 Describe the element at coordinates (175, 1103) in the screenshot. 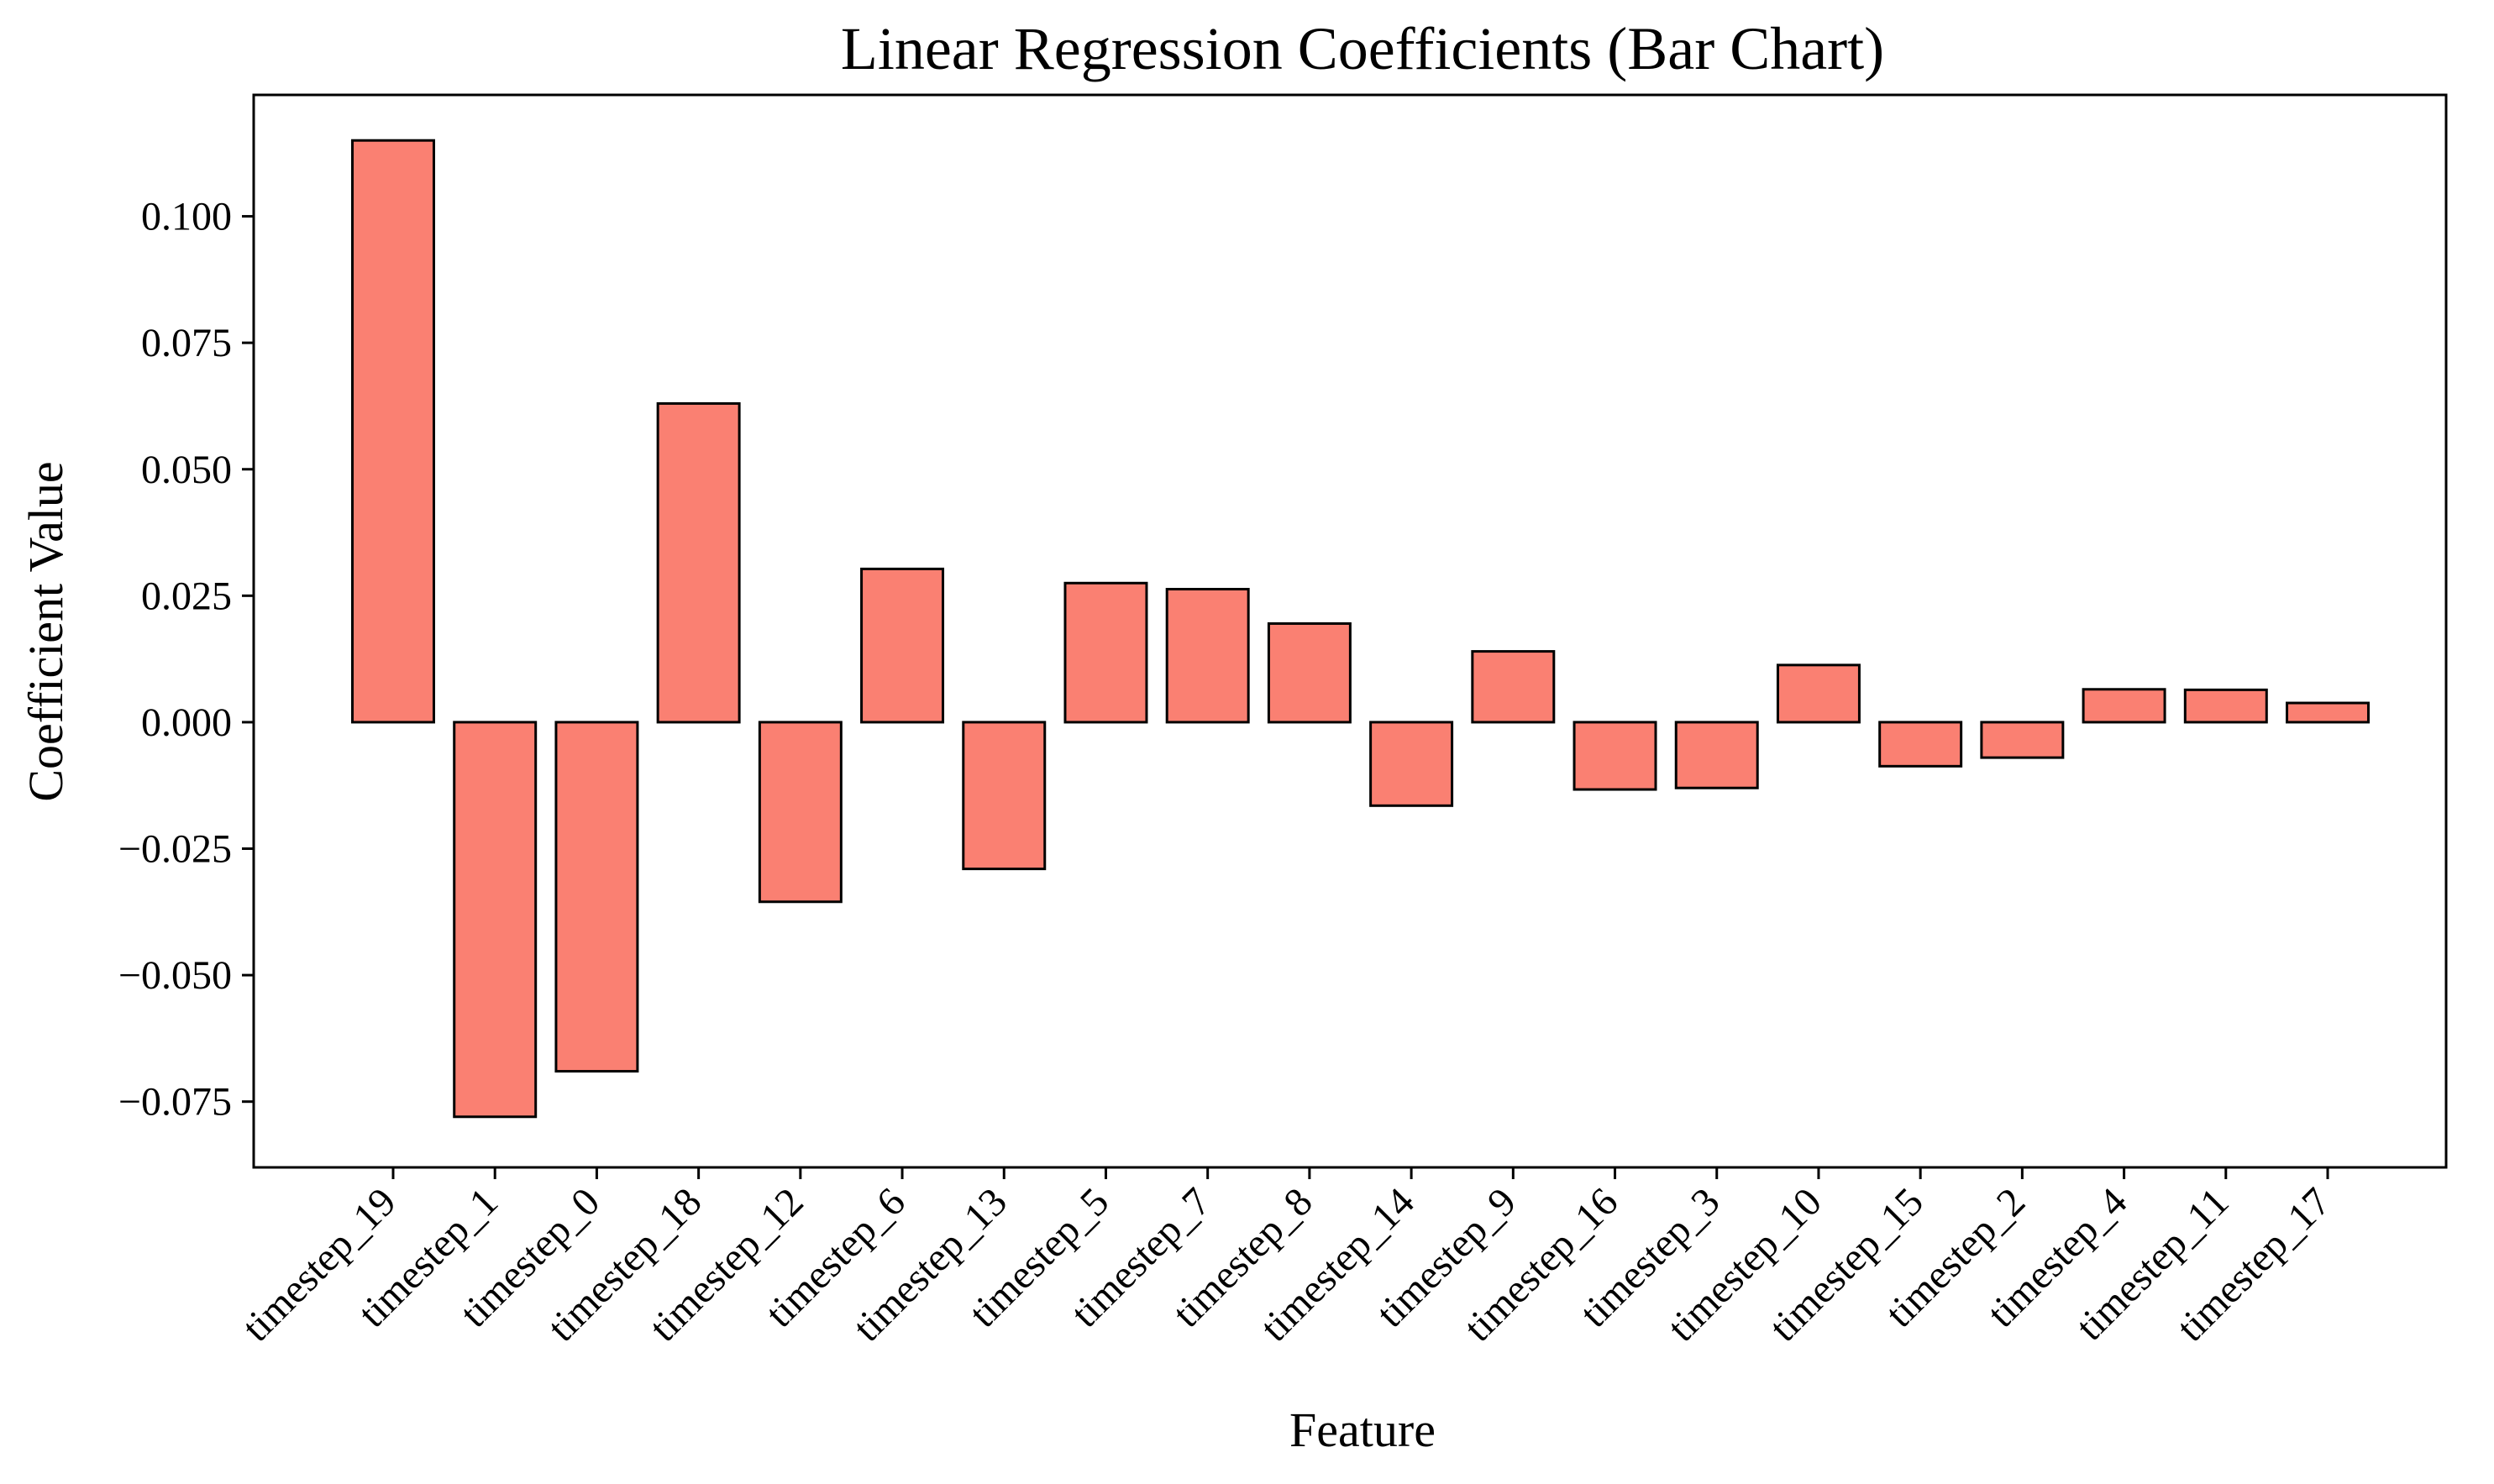

I see `y-tick-label: −0.075` at that location.